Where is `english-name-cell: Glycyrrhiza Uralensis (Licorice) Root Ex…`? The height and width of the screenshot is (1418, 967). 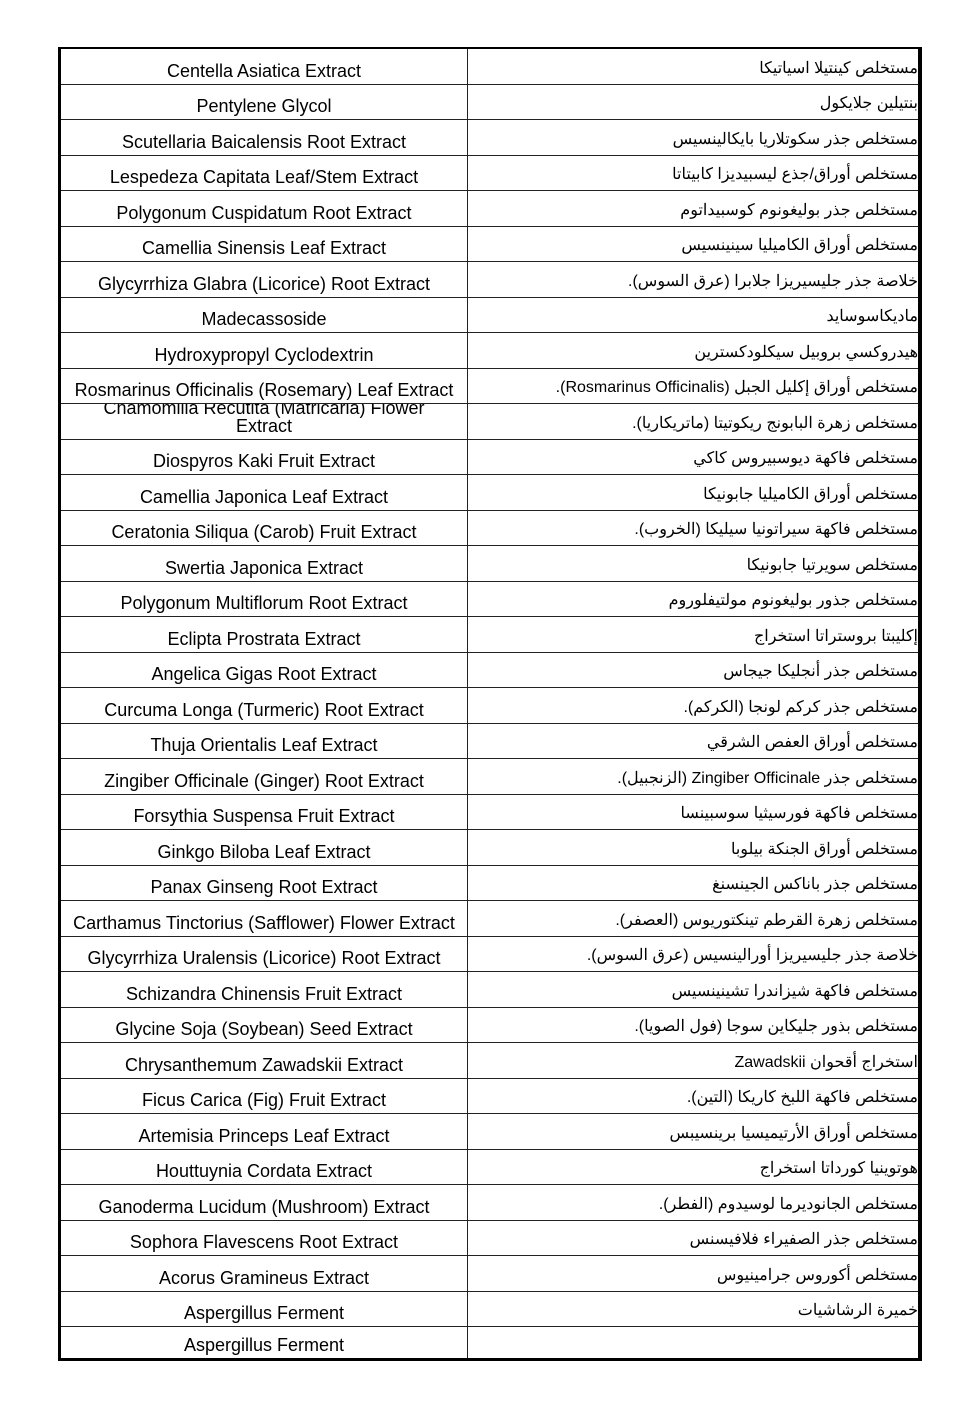
english-name-cell: Glycyrrhiza Uralensis (Licorice) Root Ex… is located at coordinates (264, 953).